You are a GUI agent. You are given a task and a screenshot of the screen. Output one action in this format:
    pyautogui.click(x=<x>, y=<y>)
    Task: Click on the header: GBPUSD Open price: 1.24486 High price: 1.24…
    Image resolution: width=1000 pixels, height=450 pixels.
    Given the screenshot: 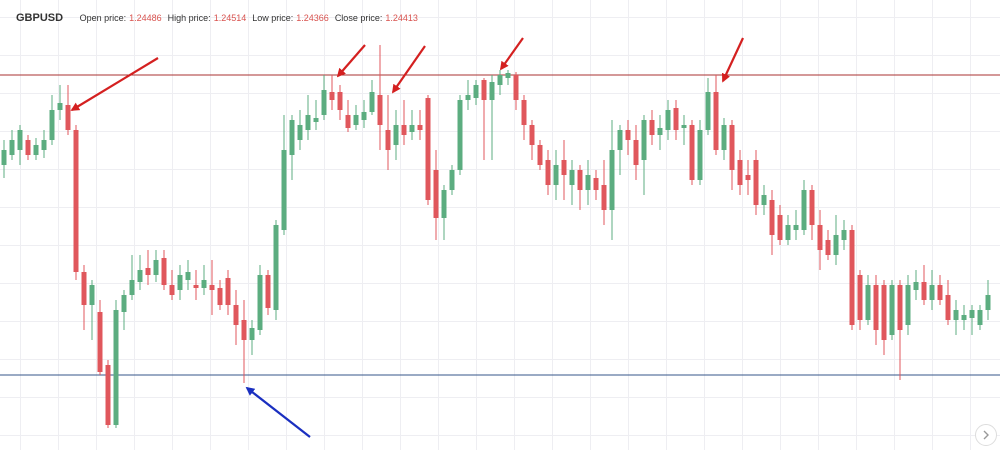 What is the action you would take?
    pyautogui.click(x=217, y=18)
    